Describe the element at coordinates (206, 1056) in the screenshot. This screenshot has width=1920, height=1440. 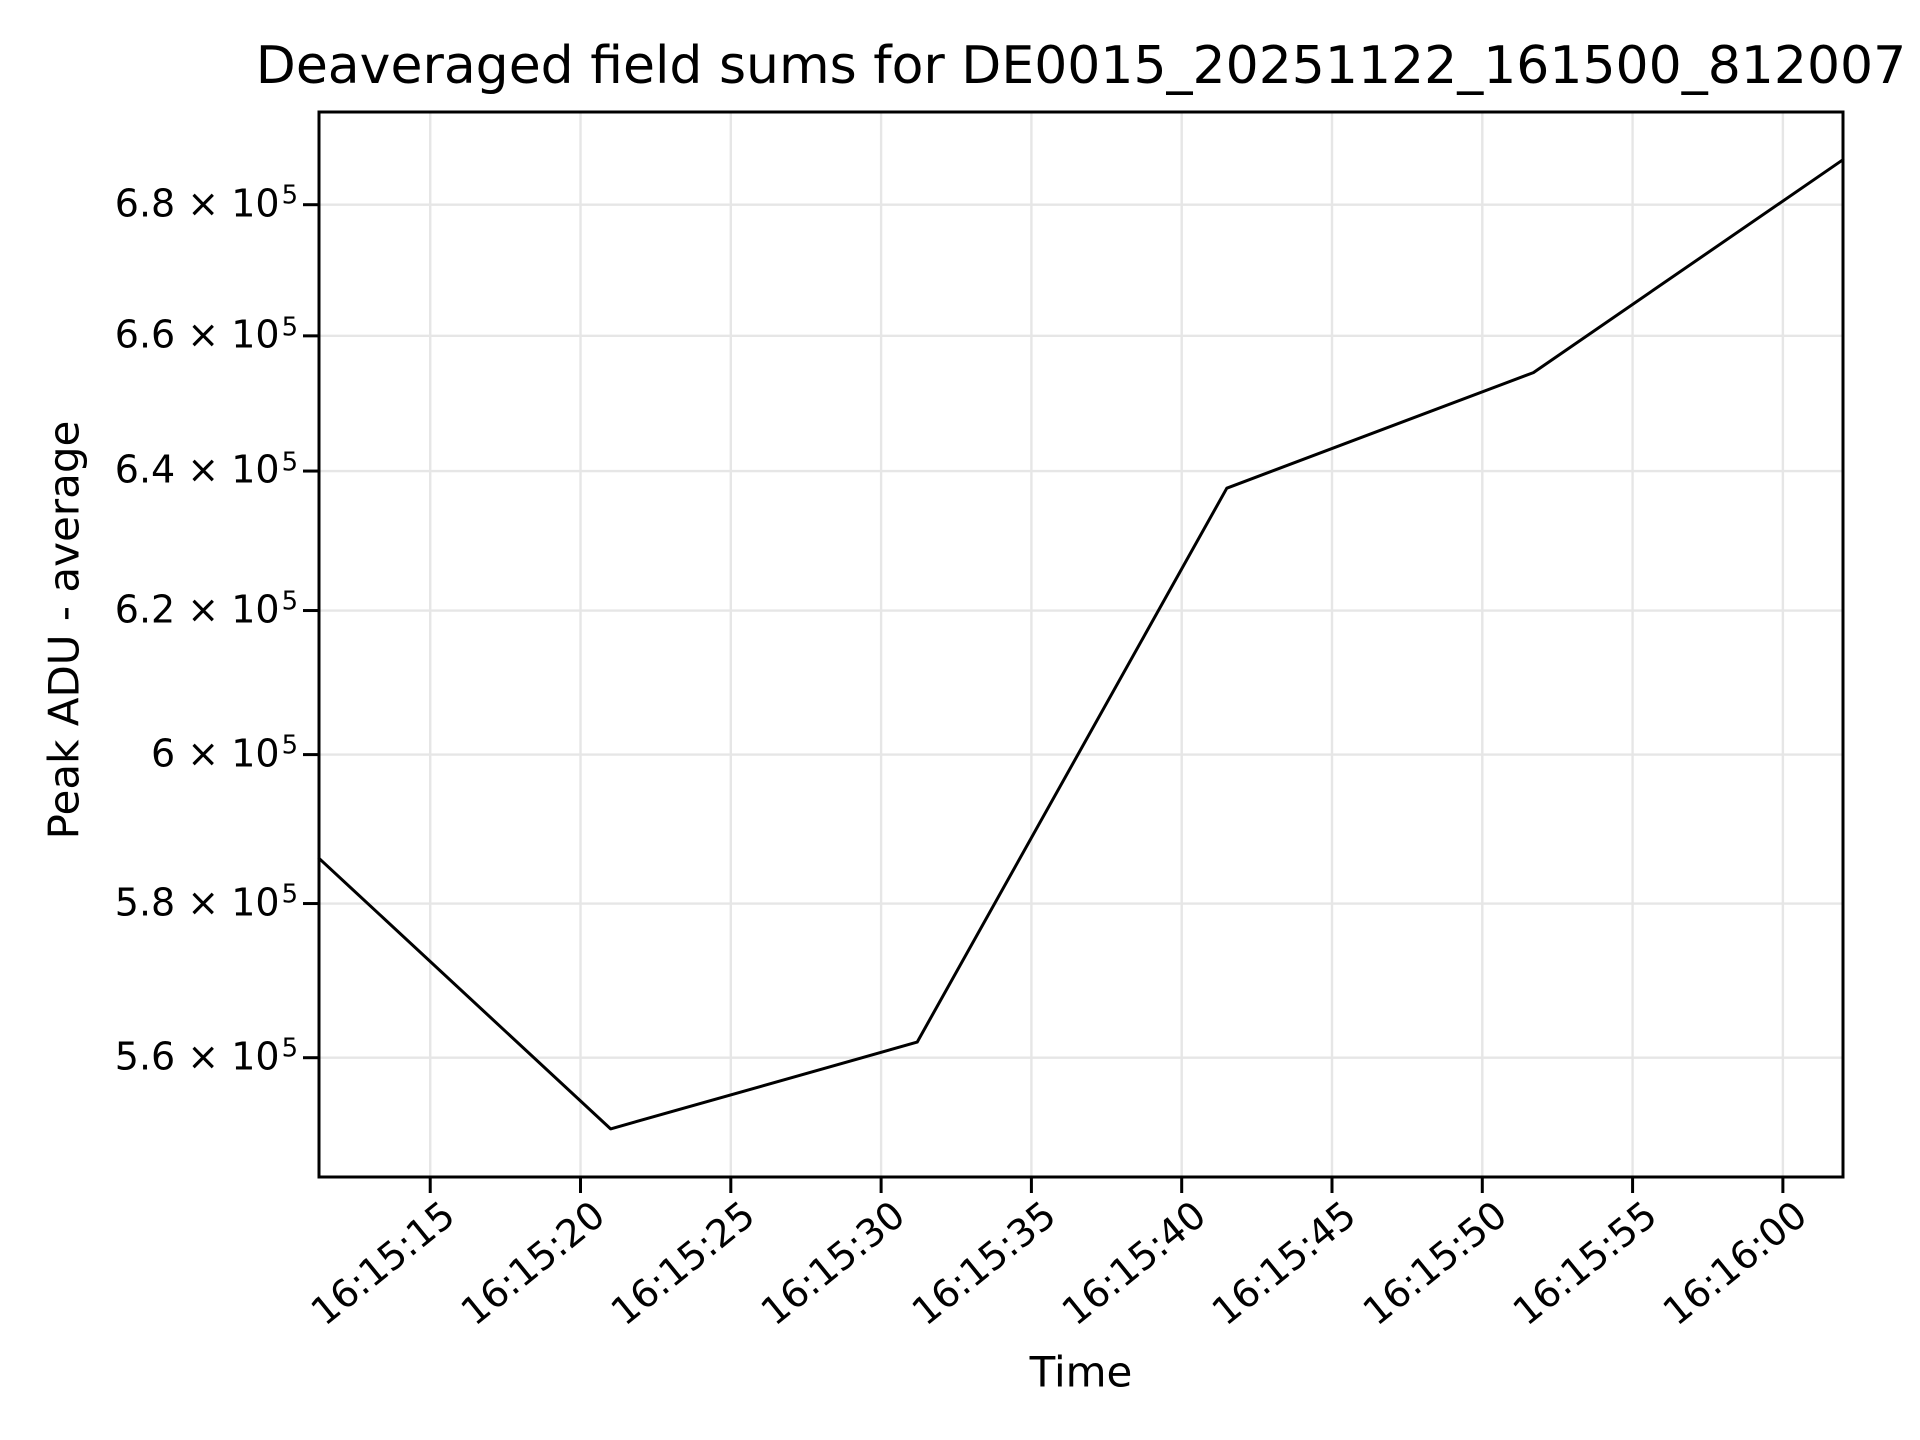
I see `y-tick-label: 5.6 × 105` at that location.